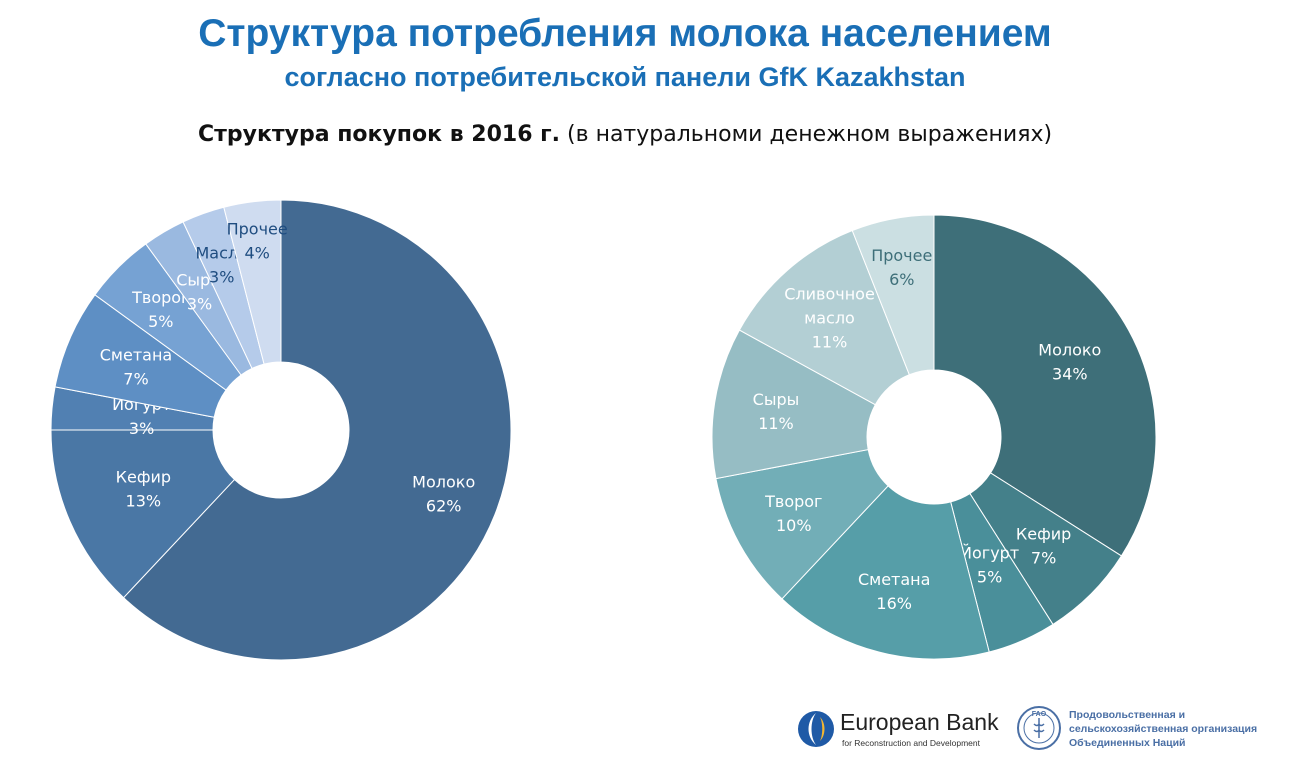  Describe the element at coordinates (1127, 715) in the screenshot. I see `fao-line-1: Продовольственная и` at that location.